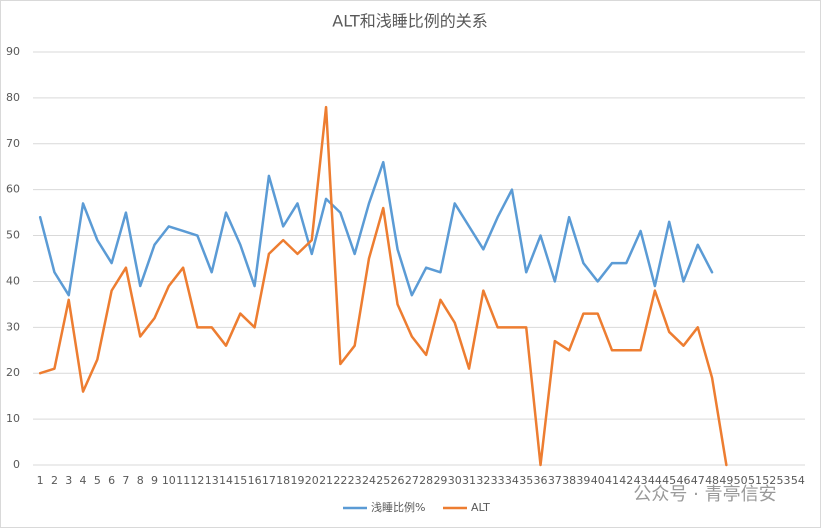 The image size is (821, 528). I want to click on y-tick-label: 80, so click(13, 97).